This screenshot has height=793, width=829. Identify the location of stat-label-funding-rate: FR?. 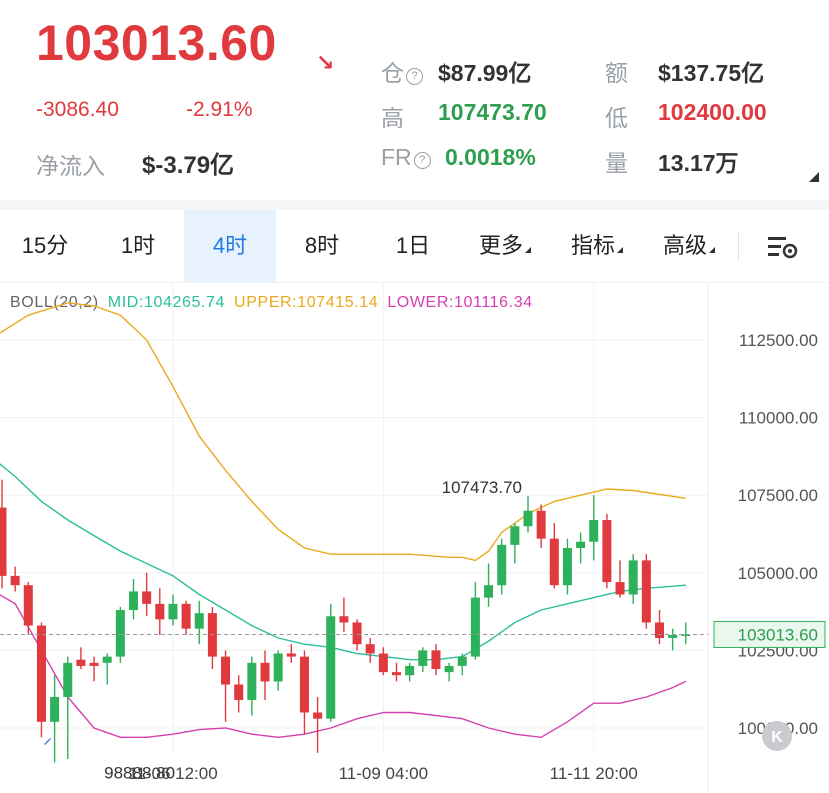
(406, 157).